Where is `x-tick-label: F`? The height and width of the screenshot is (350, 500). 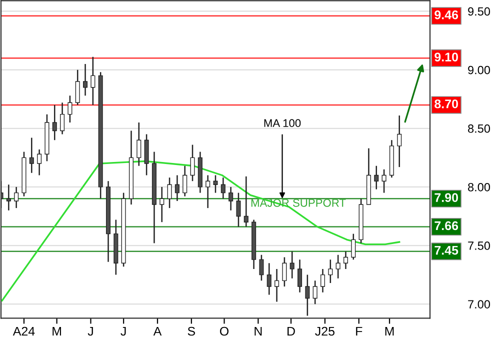 x-tick-label: F is located at coordinates (359, 331).